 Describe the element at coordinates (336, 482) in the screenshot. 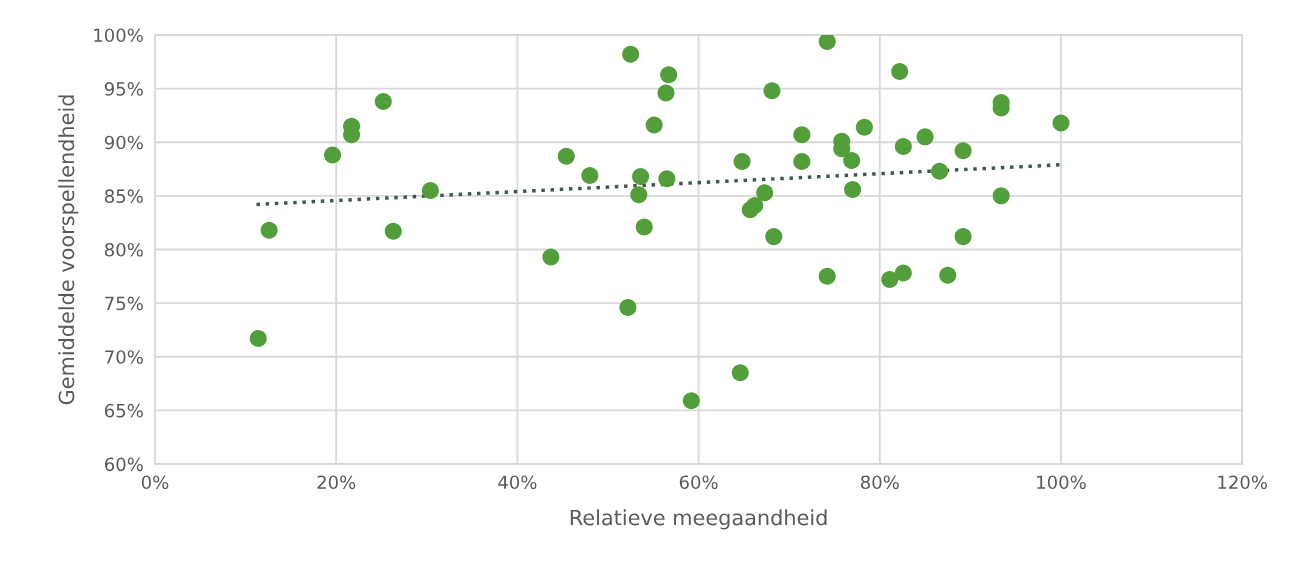

I see `x-tick-label: 20%` at that location.